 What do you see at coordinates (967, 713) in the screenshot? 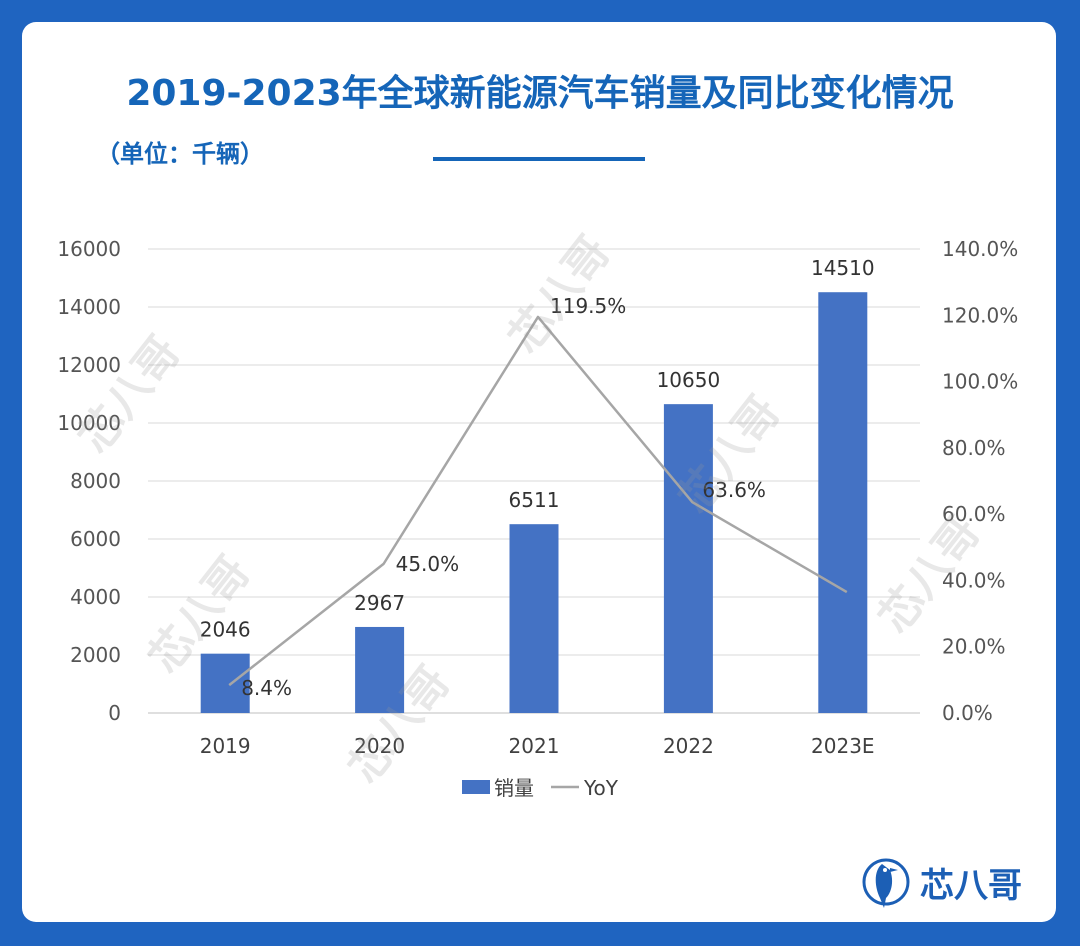
I see `y-right-tick-label: 0.0%` at bounding box center [967, 713].